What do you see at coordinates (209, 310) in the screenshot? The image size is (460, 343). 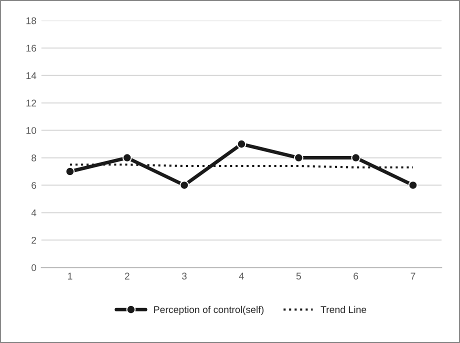 I see `legend-label: Perception of control(self)` at bounding box center [209, 310].